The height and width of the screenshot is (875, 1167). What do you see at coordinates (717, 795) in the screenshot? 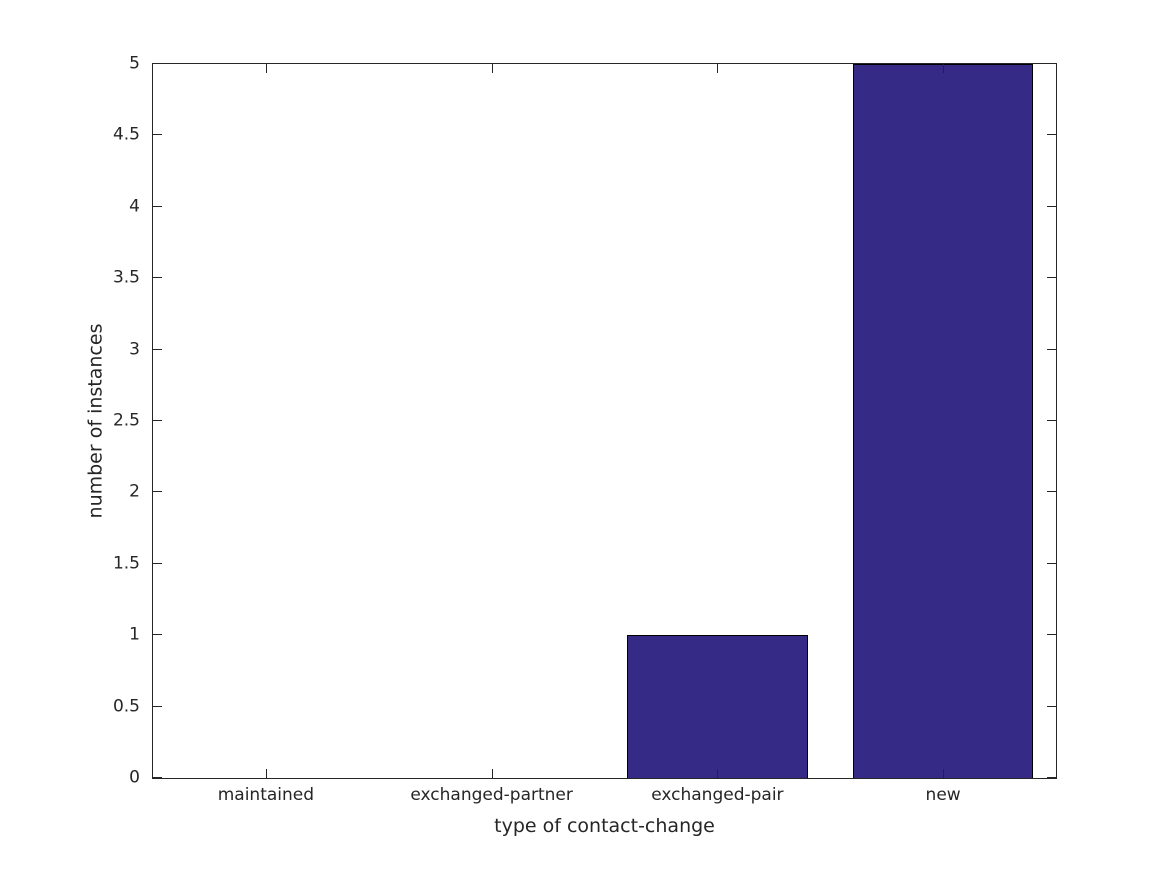
I see `x-tick-label-exchanged-pair: exchanged-pair` at bounding box center [717, 795].